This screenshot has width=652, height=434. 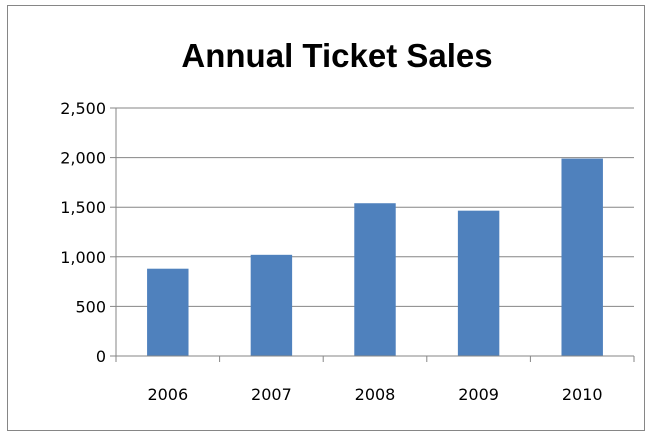 I want to click on y-tick-label-2000: 2,000, so click(x=83, y=158).